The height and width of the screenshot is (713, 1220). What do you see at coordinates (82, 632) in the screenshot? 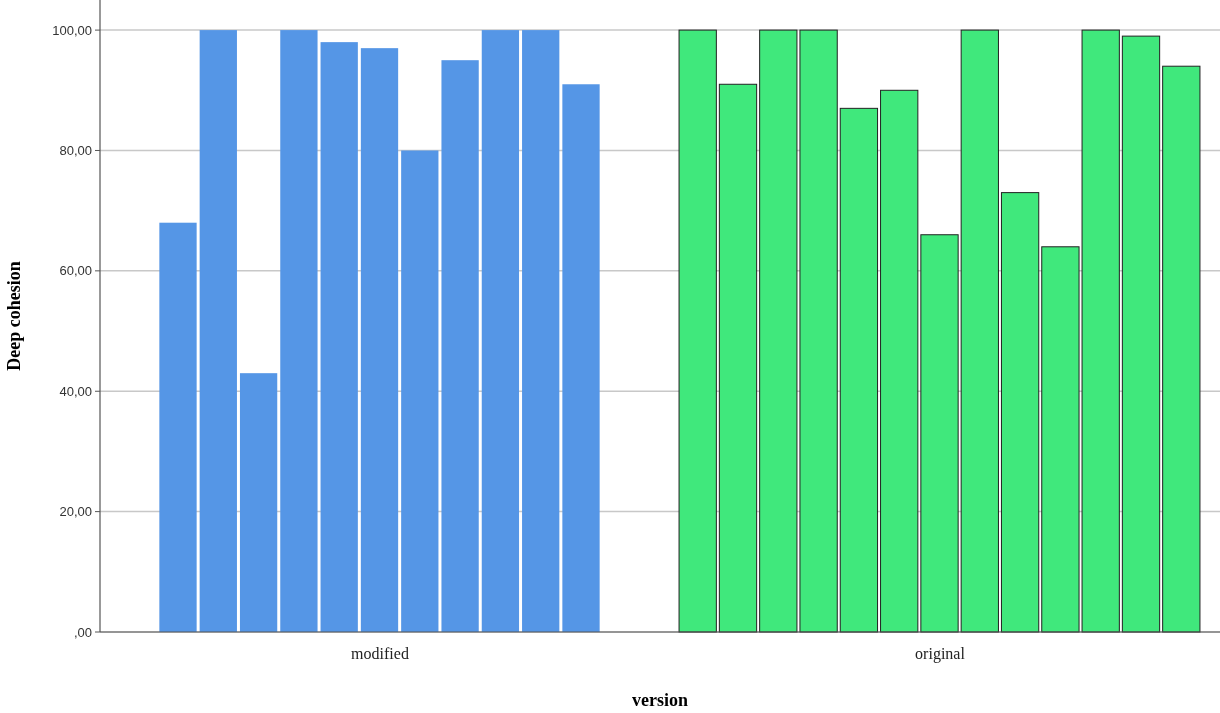
I see `y-tick-label: ,00` at bounding box center [82, 632].